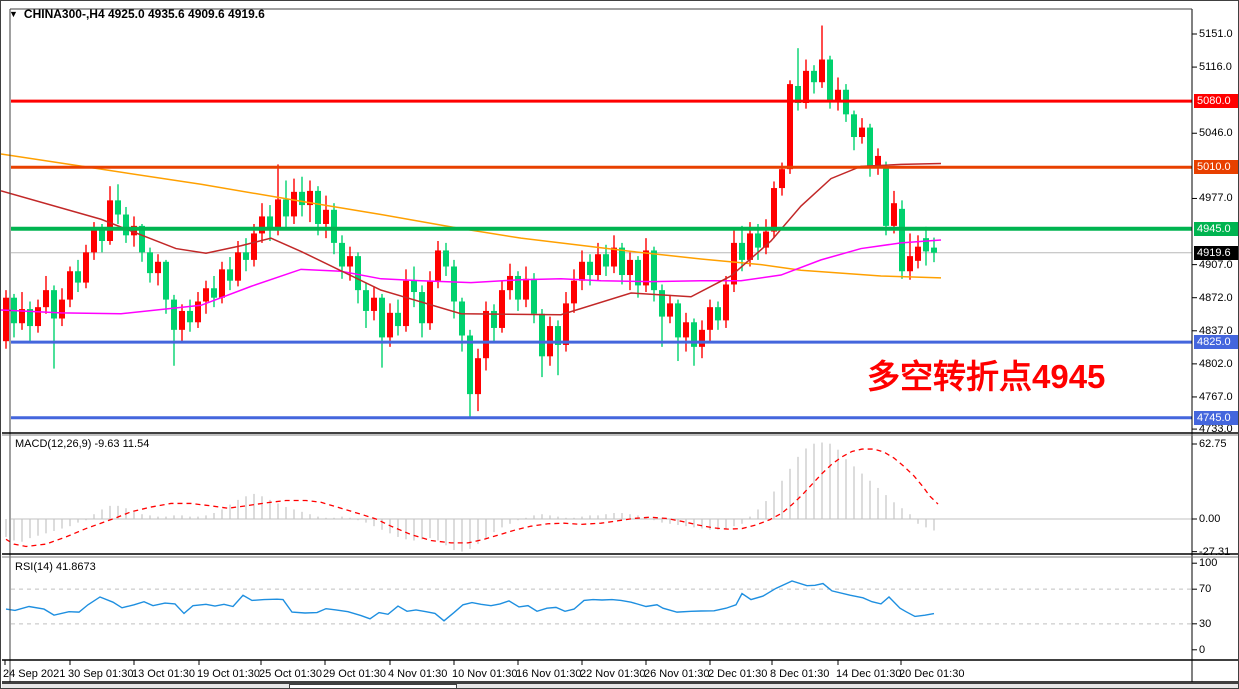 Image resolution: width=1239 pixels, height=689 pixels. Describe the element at coordinates (1216, 363) in the screenshot. I see `price-tick-label: 4802.0` at that location.